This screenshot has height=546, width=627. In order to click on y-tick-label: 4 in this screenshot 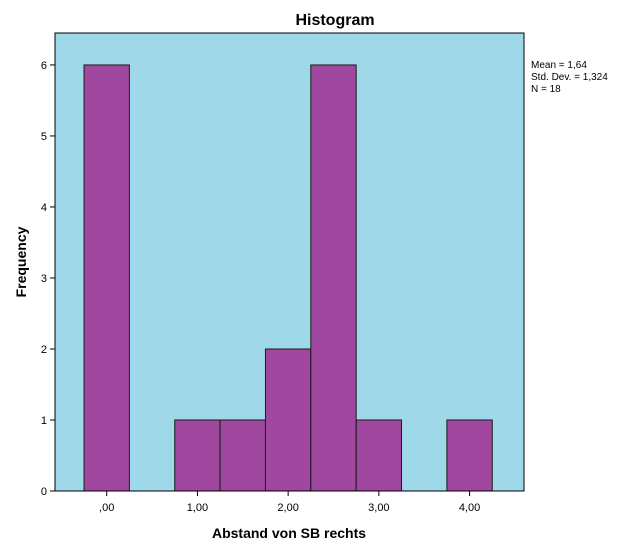, I will do `click(44, 208)`.